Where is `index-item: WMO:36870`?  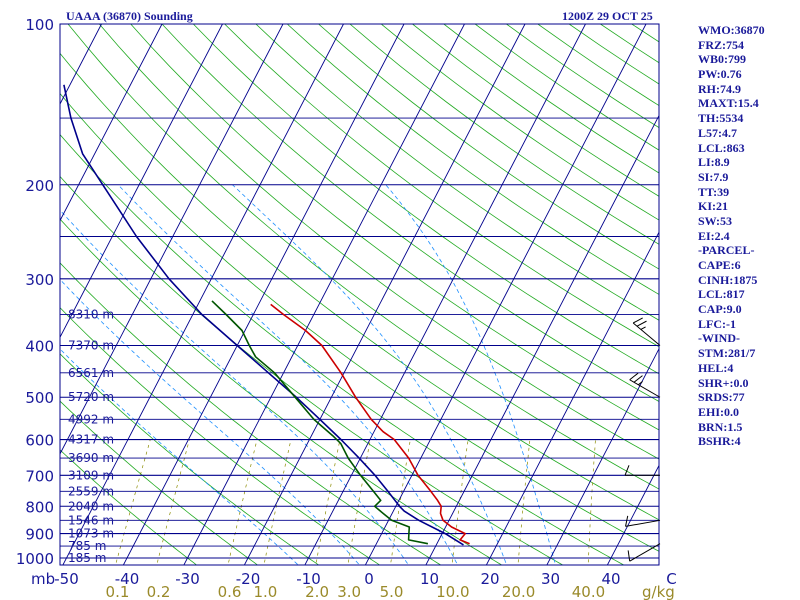 index-item: WMO:36870 is located at coordinates (731, 30).